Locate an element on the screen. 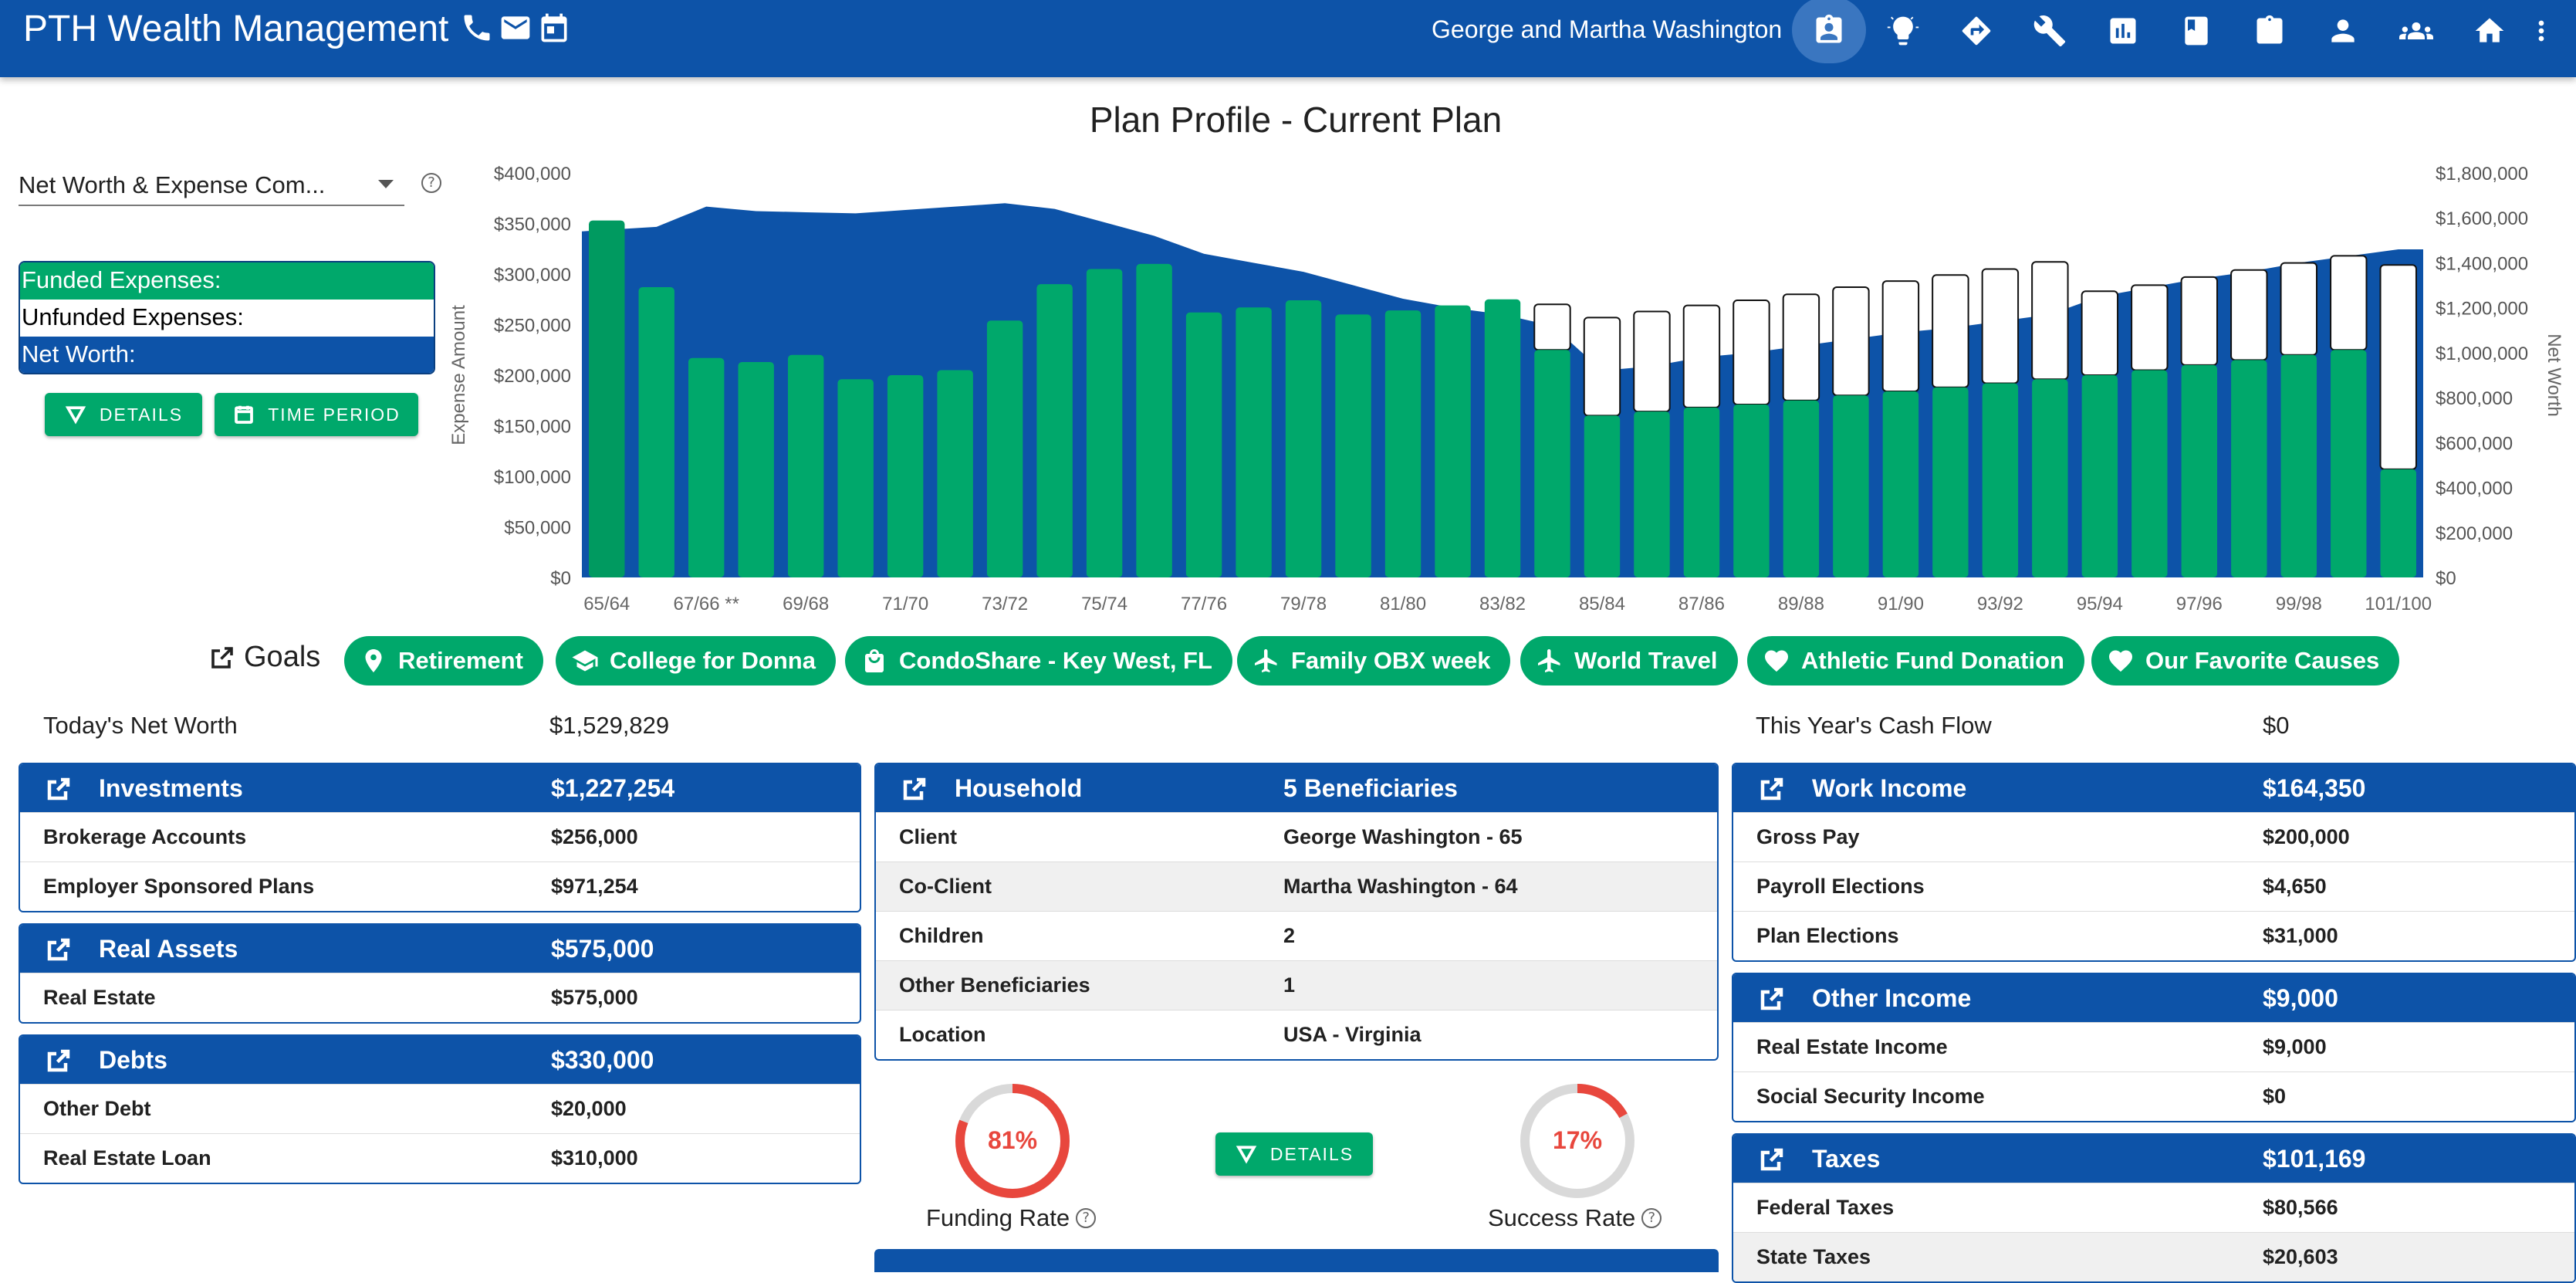 The height and width of the screenshot is (1283, 2576). row-label: Federal Taxes is located at coordinates (1825, 1207).